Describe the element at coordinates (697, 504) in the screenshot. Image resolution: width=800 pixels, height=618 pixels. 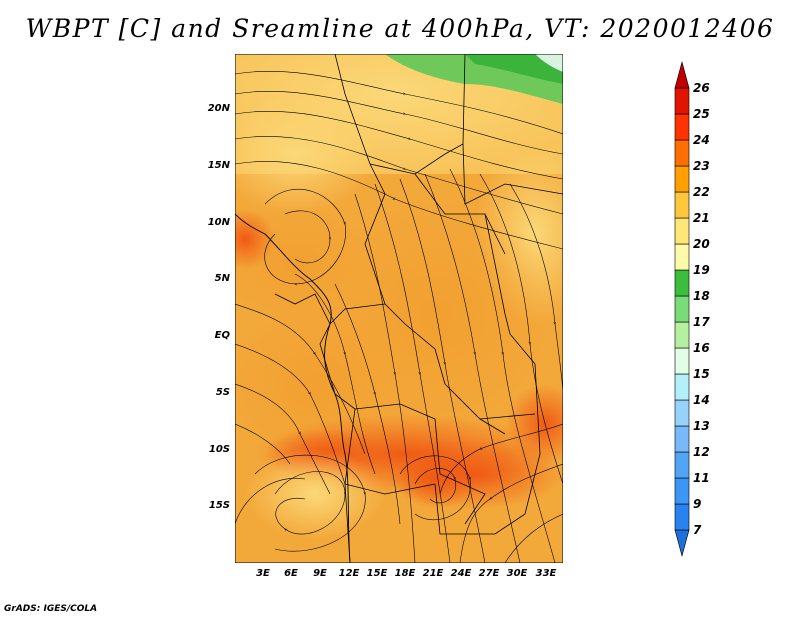
I see `colorbar-label: 9` at that location.